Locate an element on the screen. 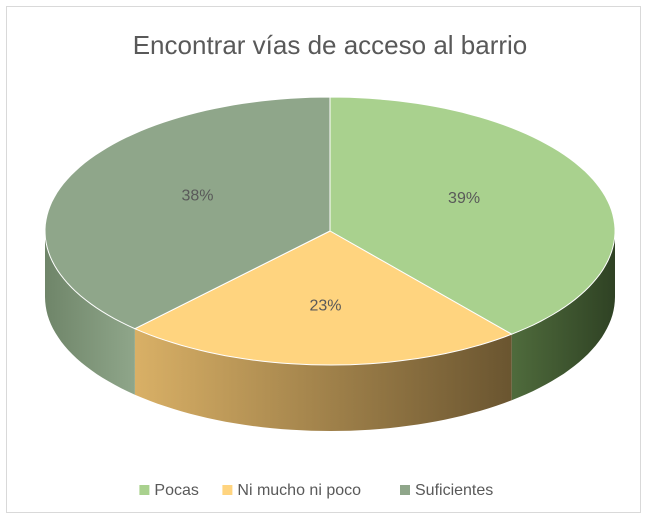 This screenshot has width=648, height=520. data-label: 38% is located at coordinates (197, 196).